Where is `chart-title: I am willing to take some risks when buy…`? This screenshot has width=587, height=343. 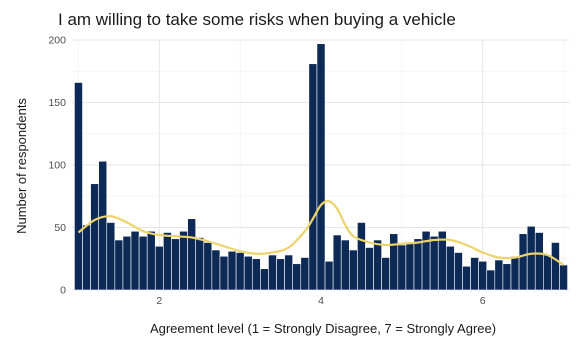 chart-title: I am willing to take some risks when buy… is located at coordinates (257, 19).